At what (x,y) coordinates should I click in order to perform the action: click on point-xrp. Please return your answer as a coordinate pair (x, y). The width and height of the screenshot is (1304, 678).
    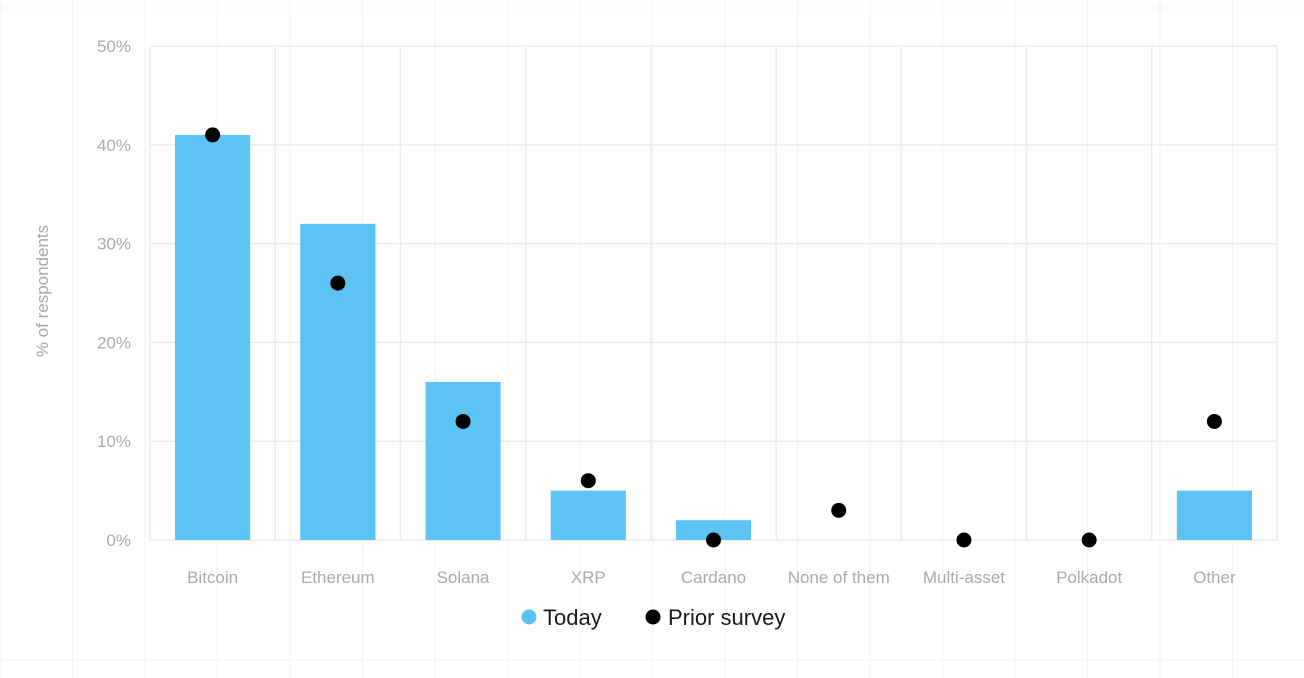
    Looking at the image, I should click on (588, 481).